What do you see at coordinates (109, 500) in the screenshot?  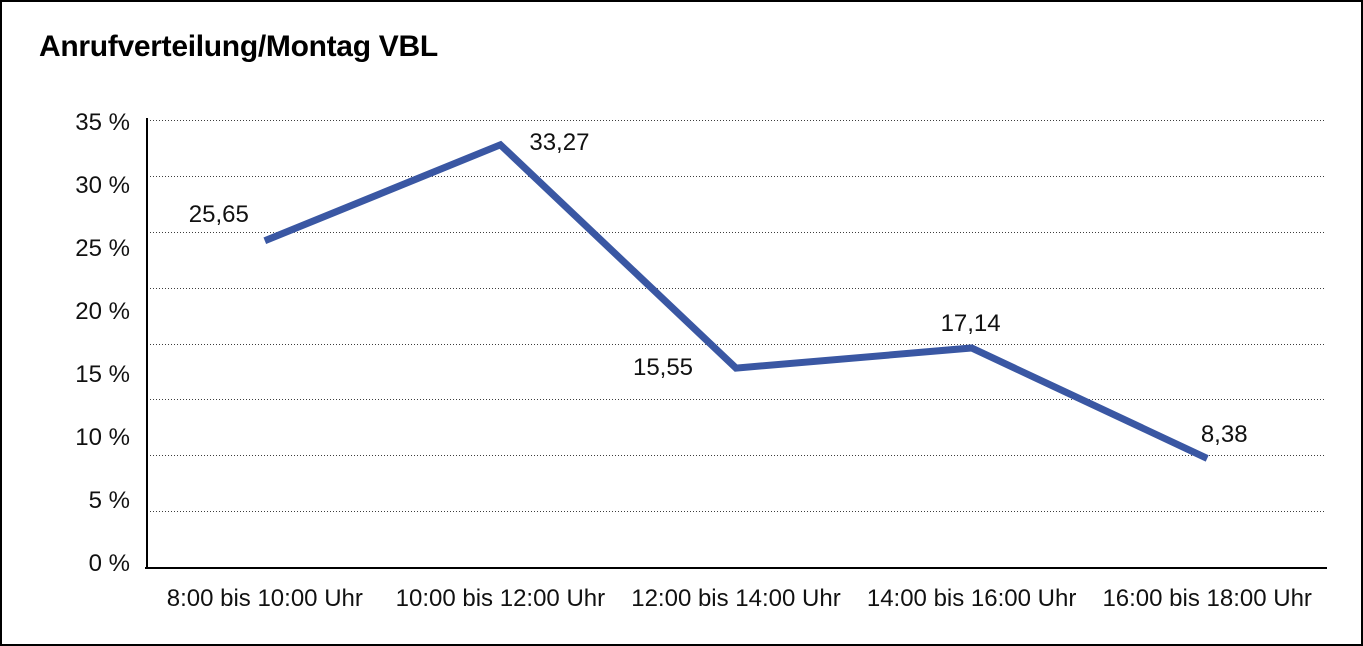 I see `y-tick-label: 5 %` at bounding box center [109, 500].